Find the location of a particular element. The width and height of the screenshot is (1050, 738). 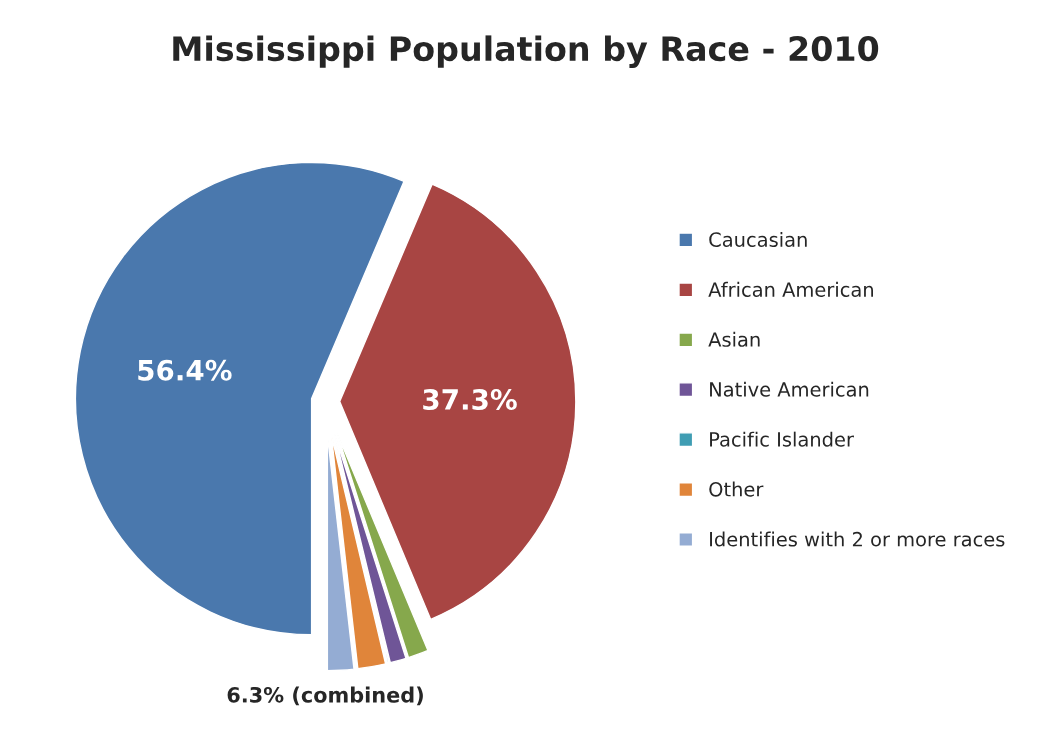

legend-label: Other is located at coordinates (736, 489).